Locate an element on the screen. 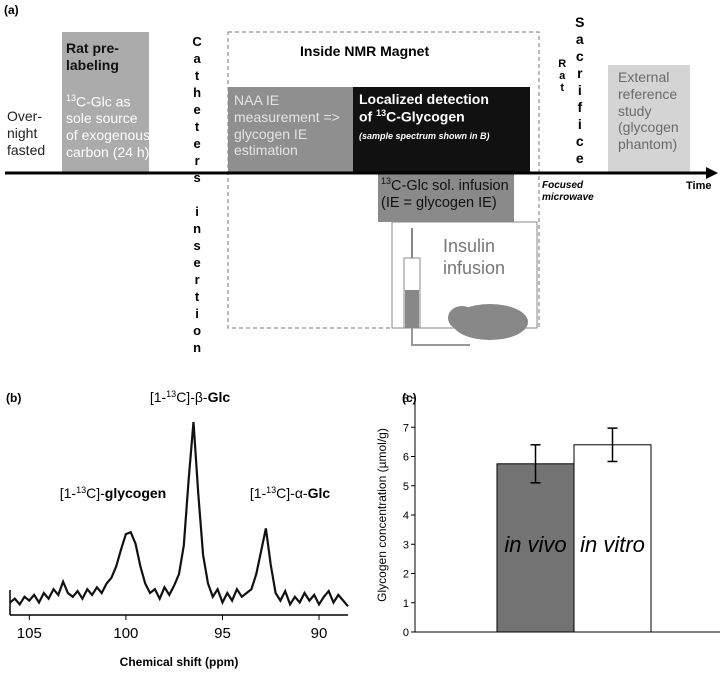  y-axis-label: Glycogen concentration (µmol/g) is located at coordinates (382, 515).